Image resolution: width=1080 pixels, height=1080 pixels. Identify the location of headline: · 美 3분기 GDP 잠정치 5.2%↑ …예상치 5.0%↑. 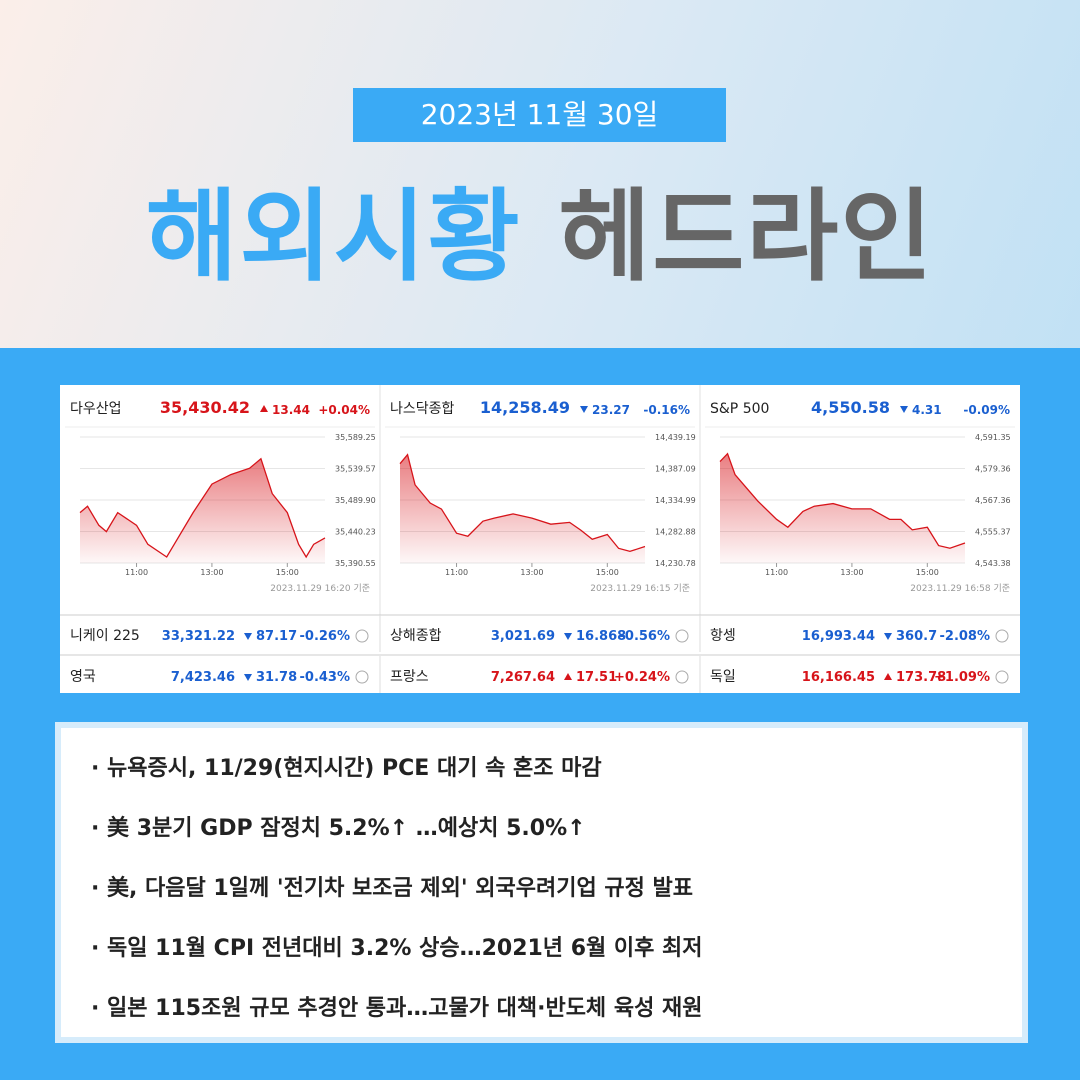
(338, 826).